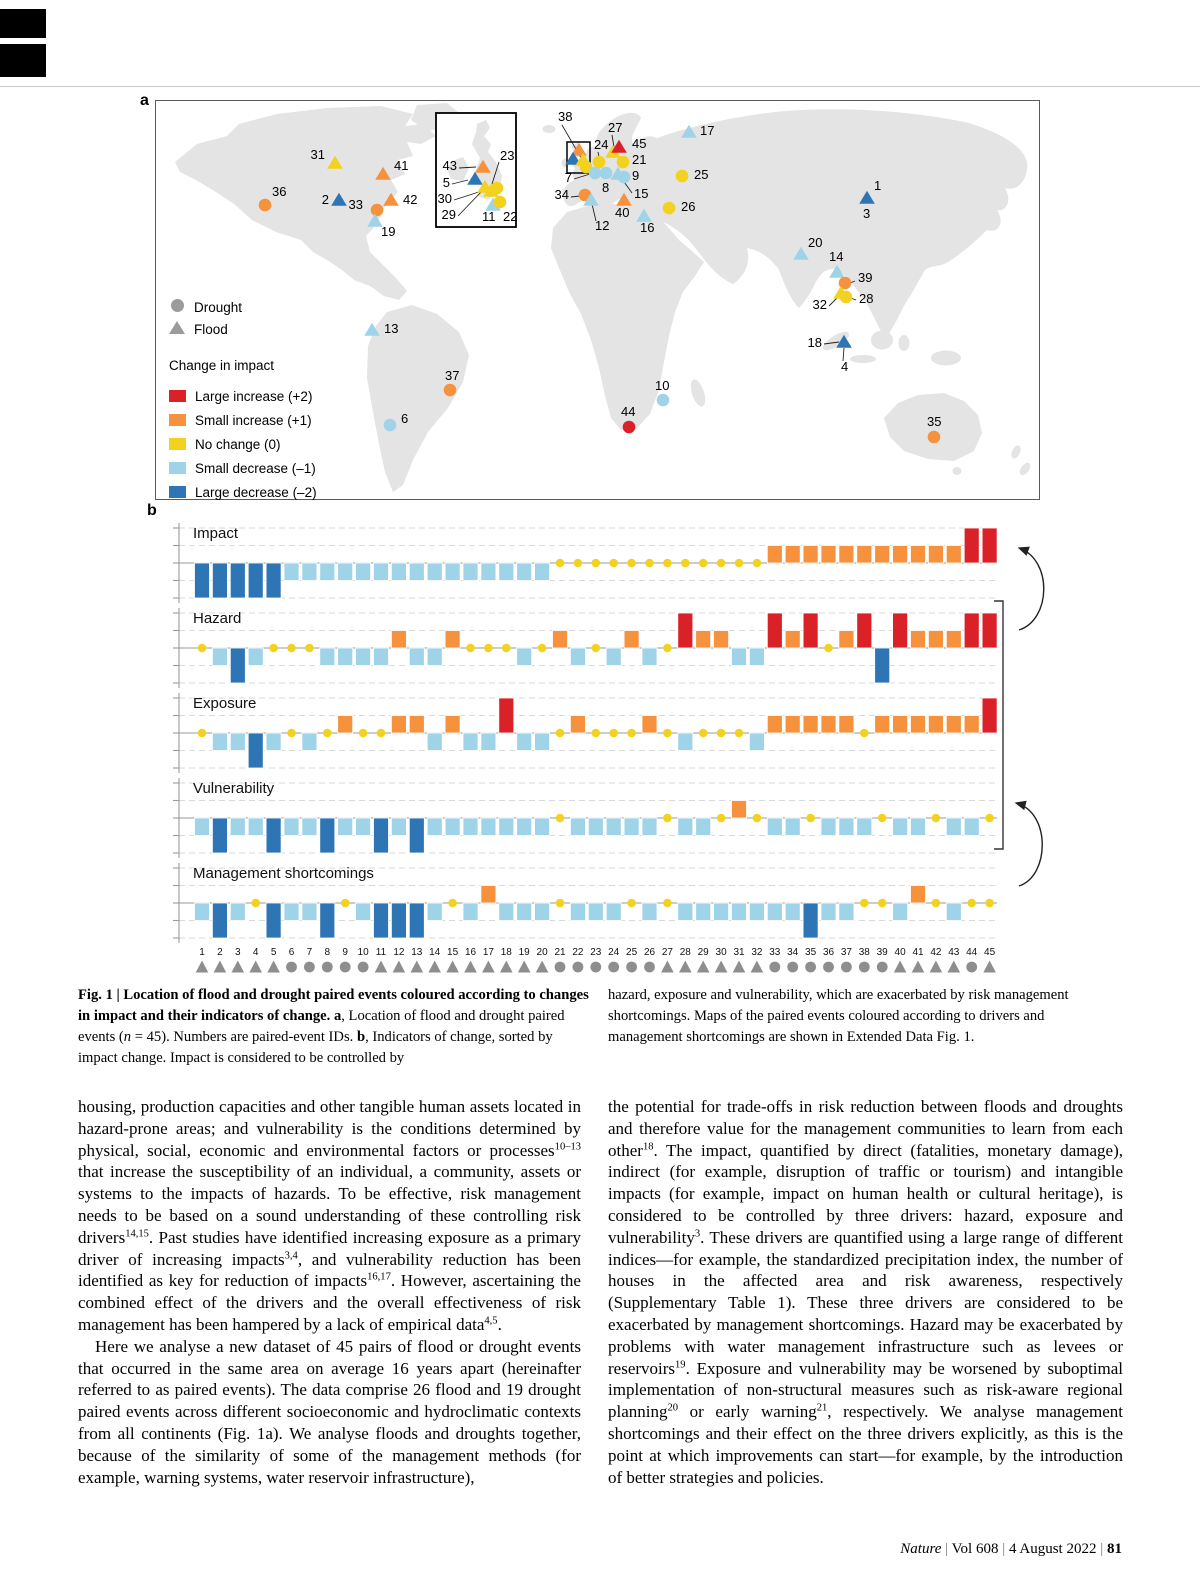  I want to click on australia, so click(933, 427).